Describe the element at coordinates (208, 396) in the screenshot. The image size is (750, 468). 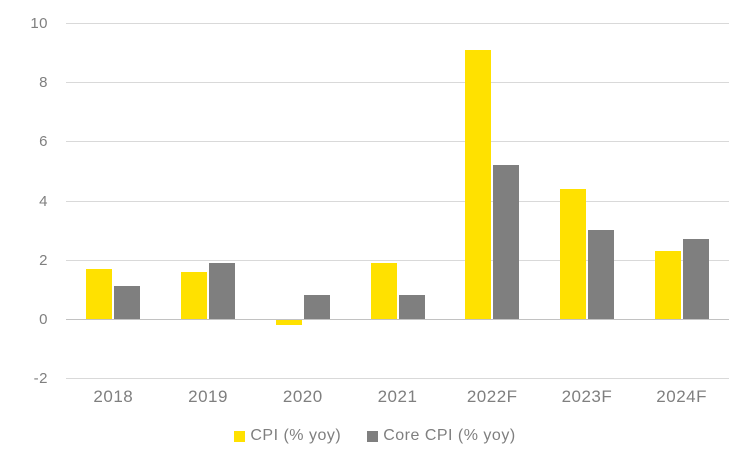
I see `x-axis-tick-label: 2019` at that location.